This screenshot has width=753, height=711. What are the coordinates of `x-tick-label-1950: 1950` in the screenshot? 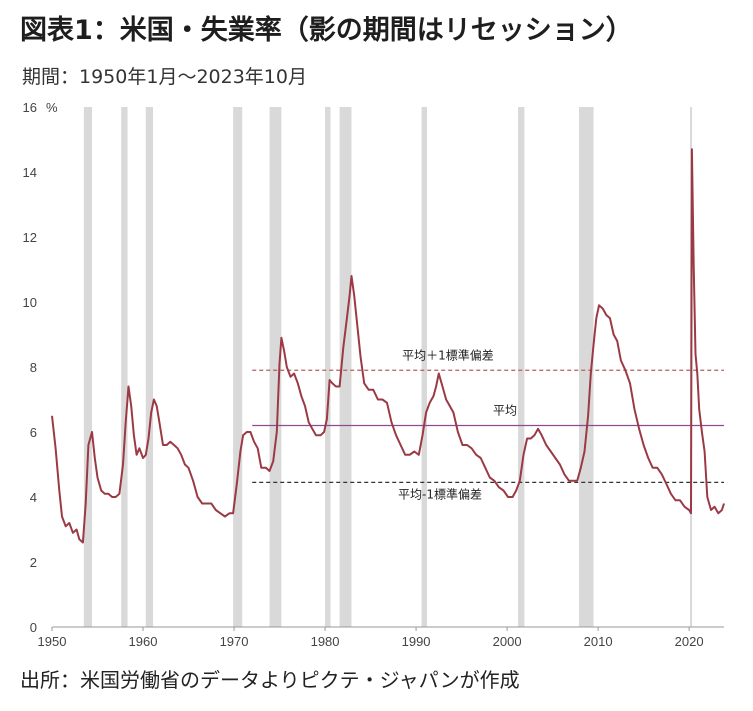 It's located at (52, 641).